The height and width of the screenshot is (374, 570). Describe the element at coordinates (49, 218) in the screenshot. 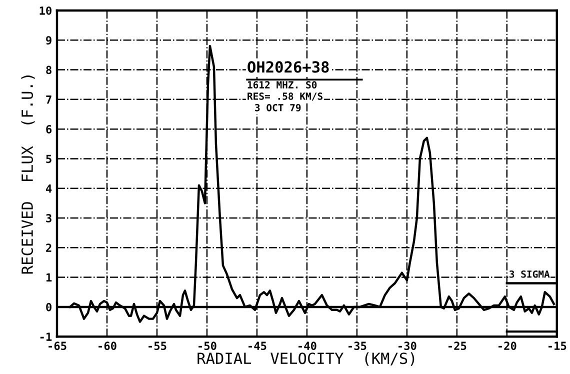

I see `y-tick-label: 3` at that location.